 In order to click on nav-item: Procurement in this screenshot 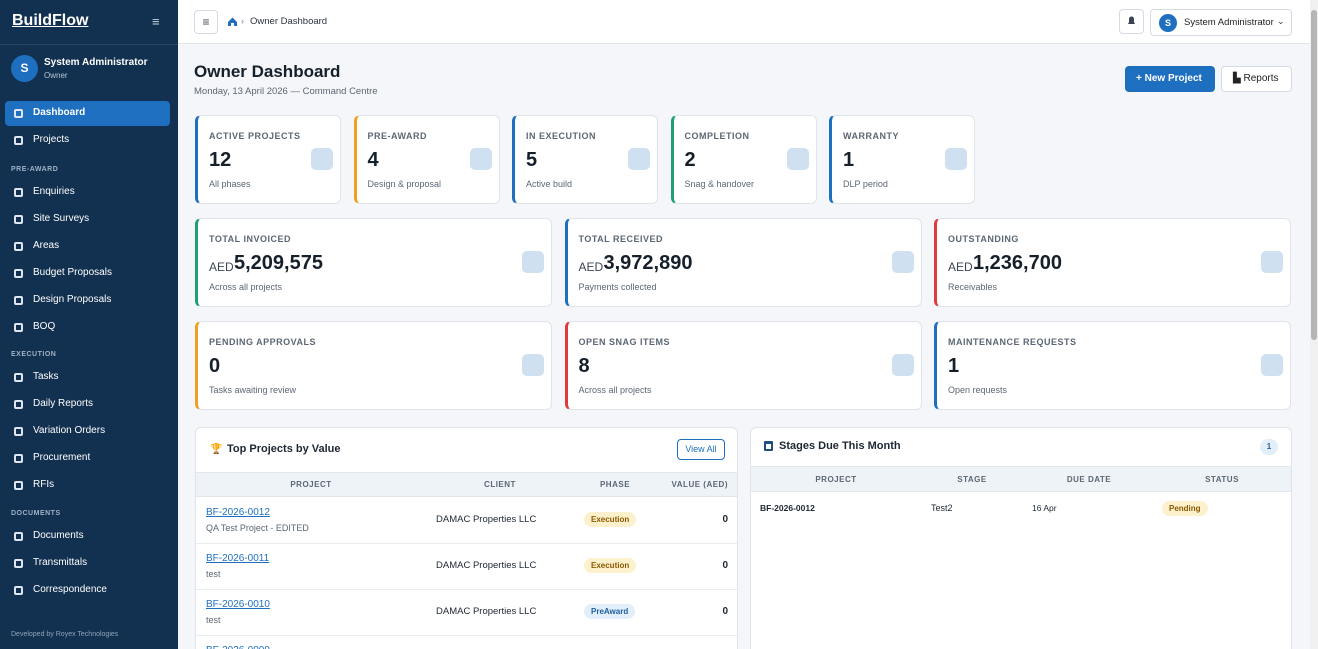, I will do `click(62, 458)`.